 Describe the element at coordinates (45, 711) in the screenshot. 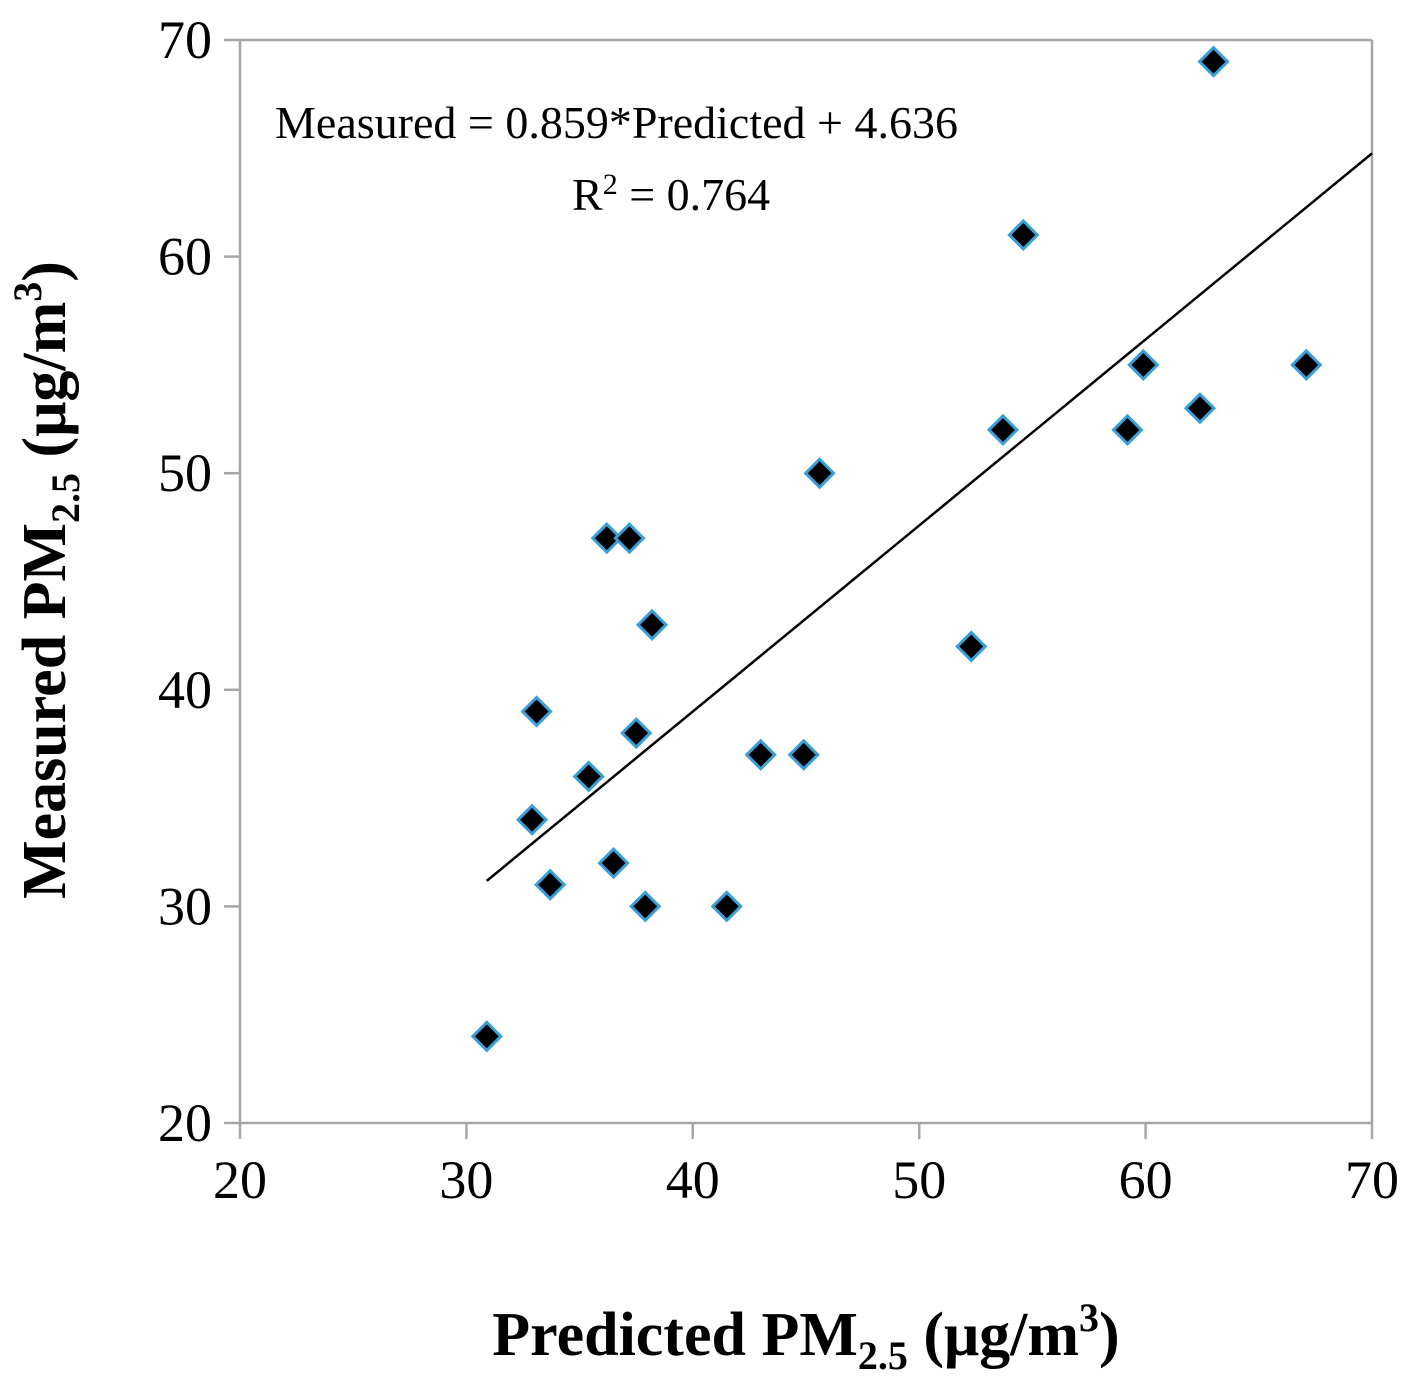

I see `y-axis-title-main: Measured PM` at that location.